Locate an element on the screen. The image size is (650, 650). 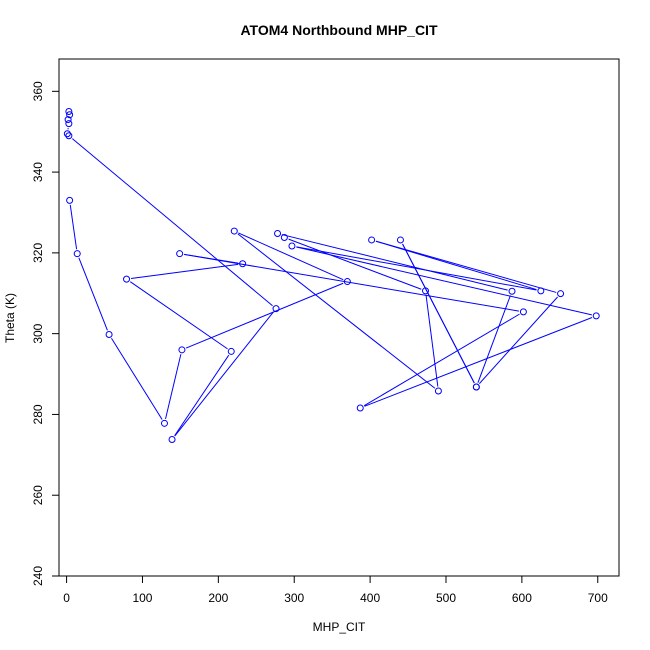
x-axis: 0 100 200 300 400 500 600 700 is located at coordinates (335, 590).